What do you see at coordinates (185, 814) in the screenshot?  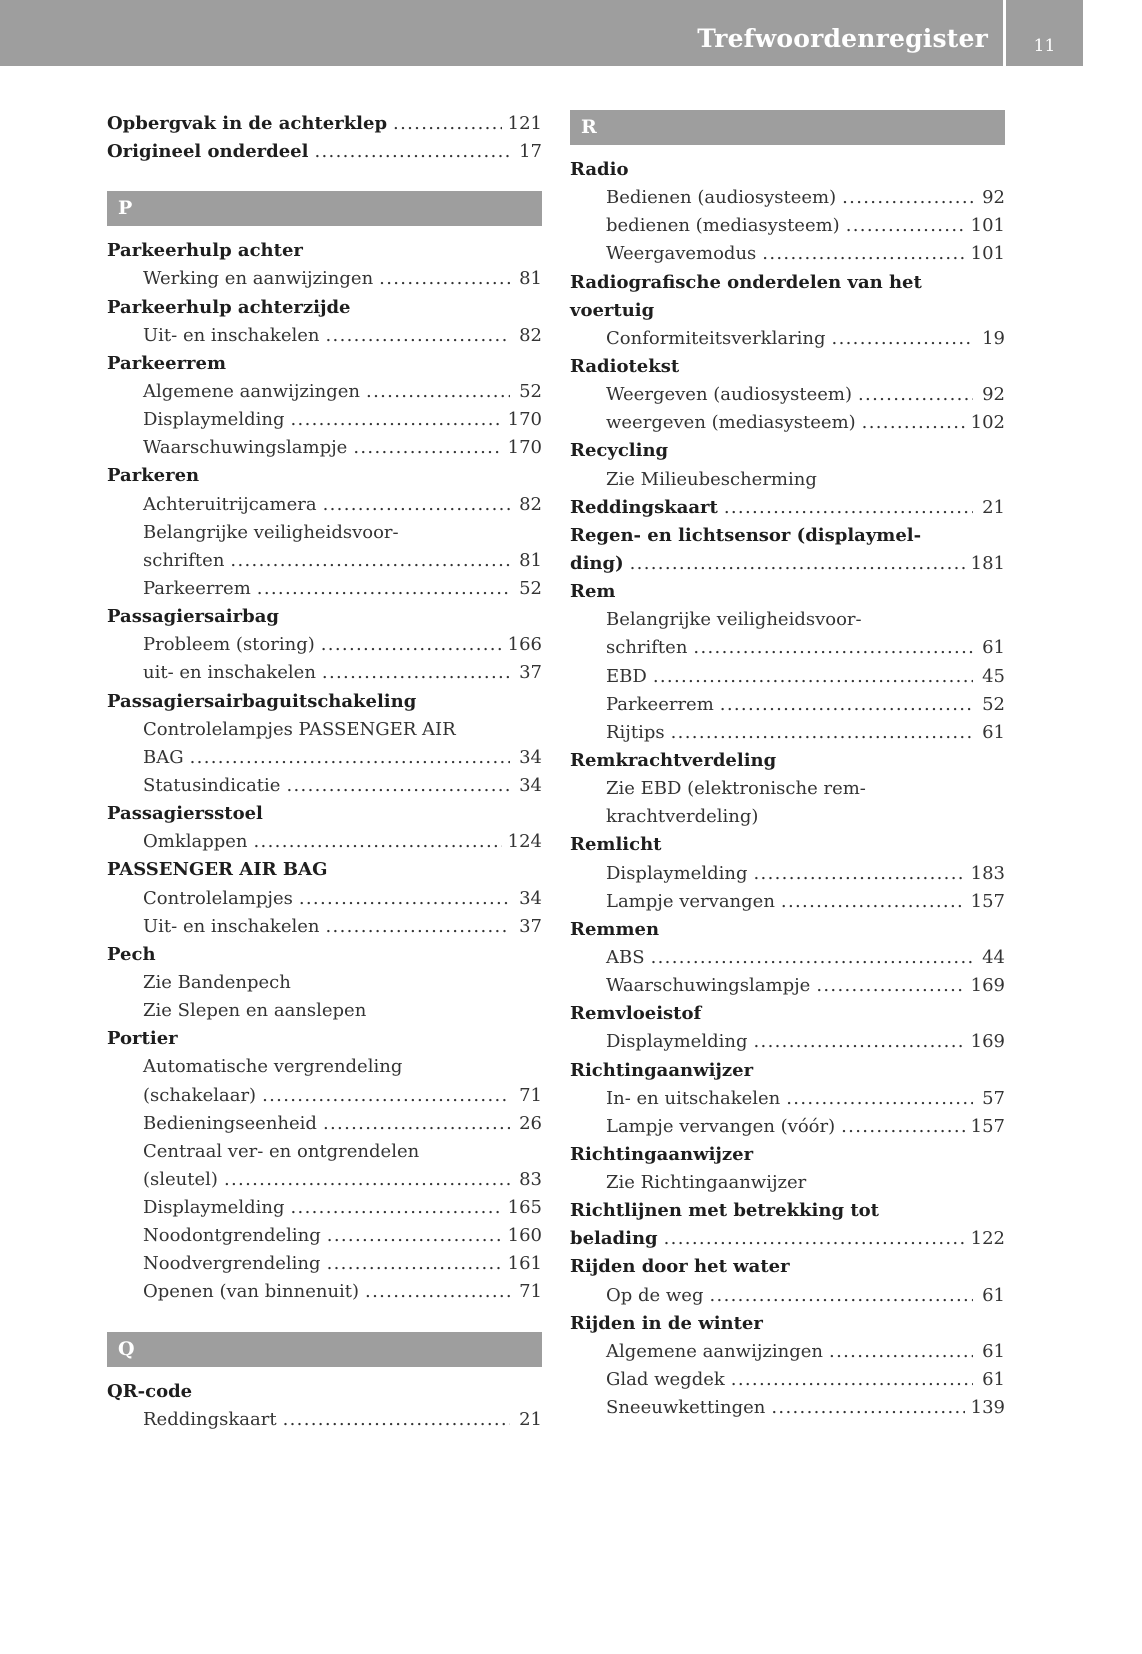 I see `entry-text: Passagiersstoel` at bounding box center [185, 814].